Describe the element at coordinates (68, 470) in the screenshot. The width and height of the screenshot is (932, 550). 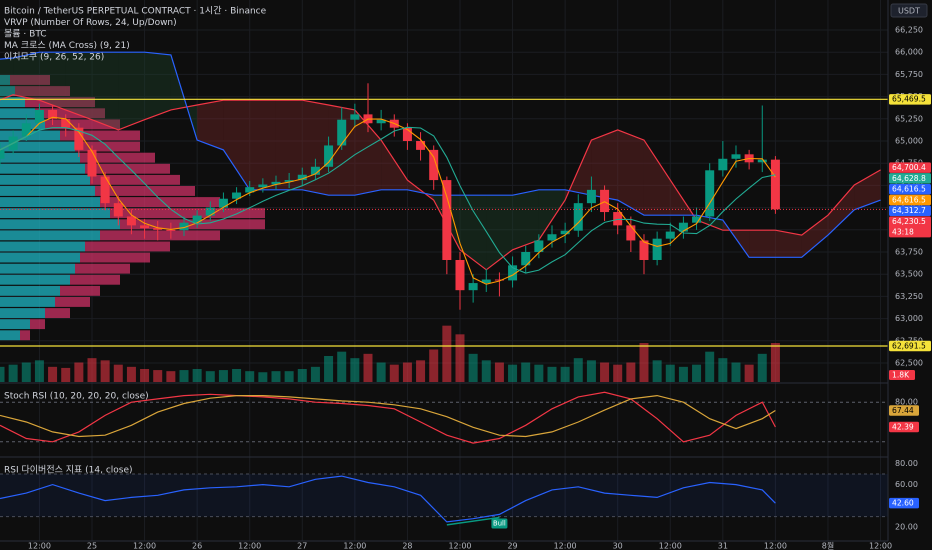
I see `pane-title: RSI 다이버전스 지표 (14, close)` at that location.